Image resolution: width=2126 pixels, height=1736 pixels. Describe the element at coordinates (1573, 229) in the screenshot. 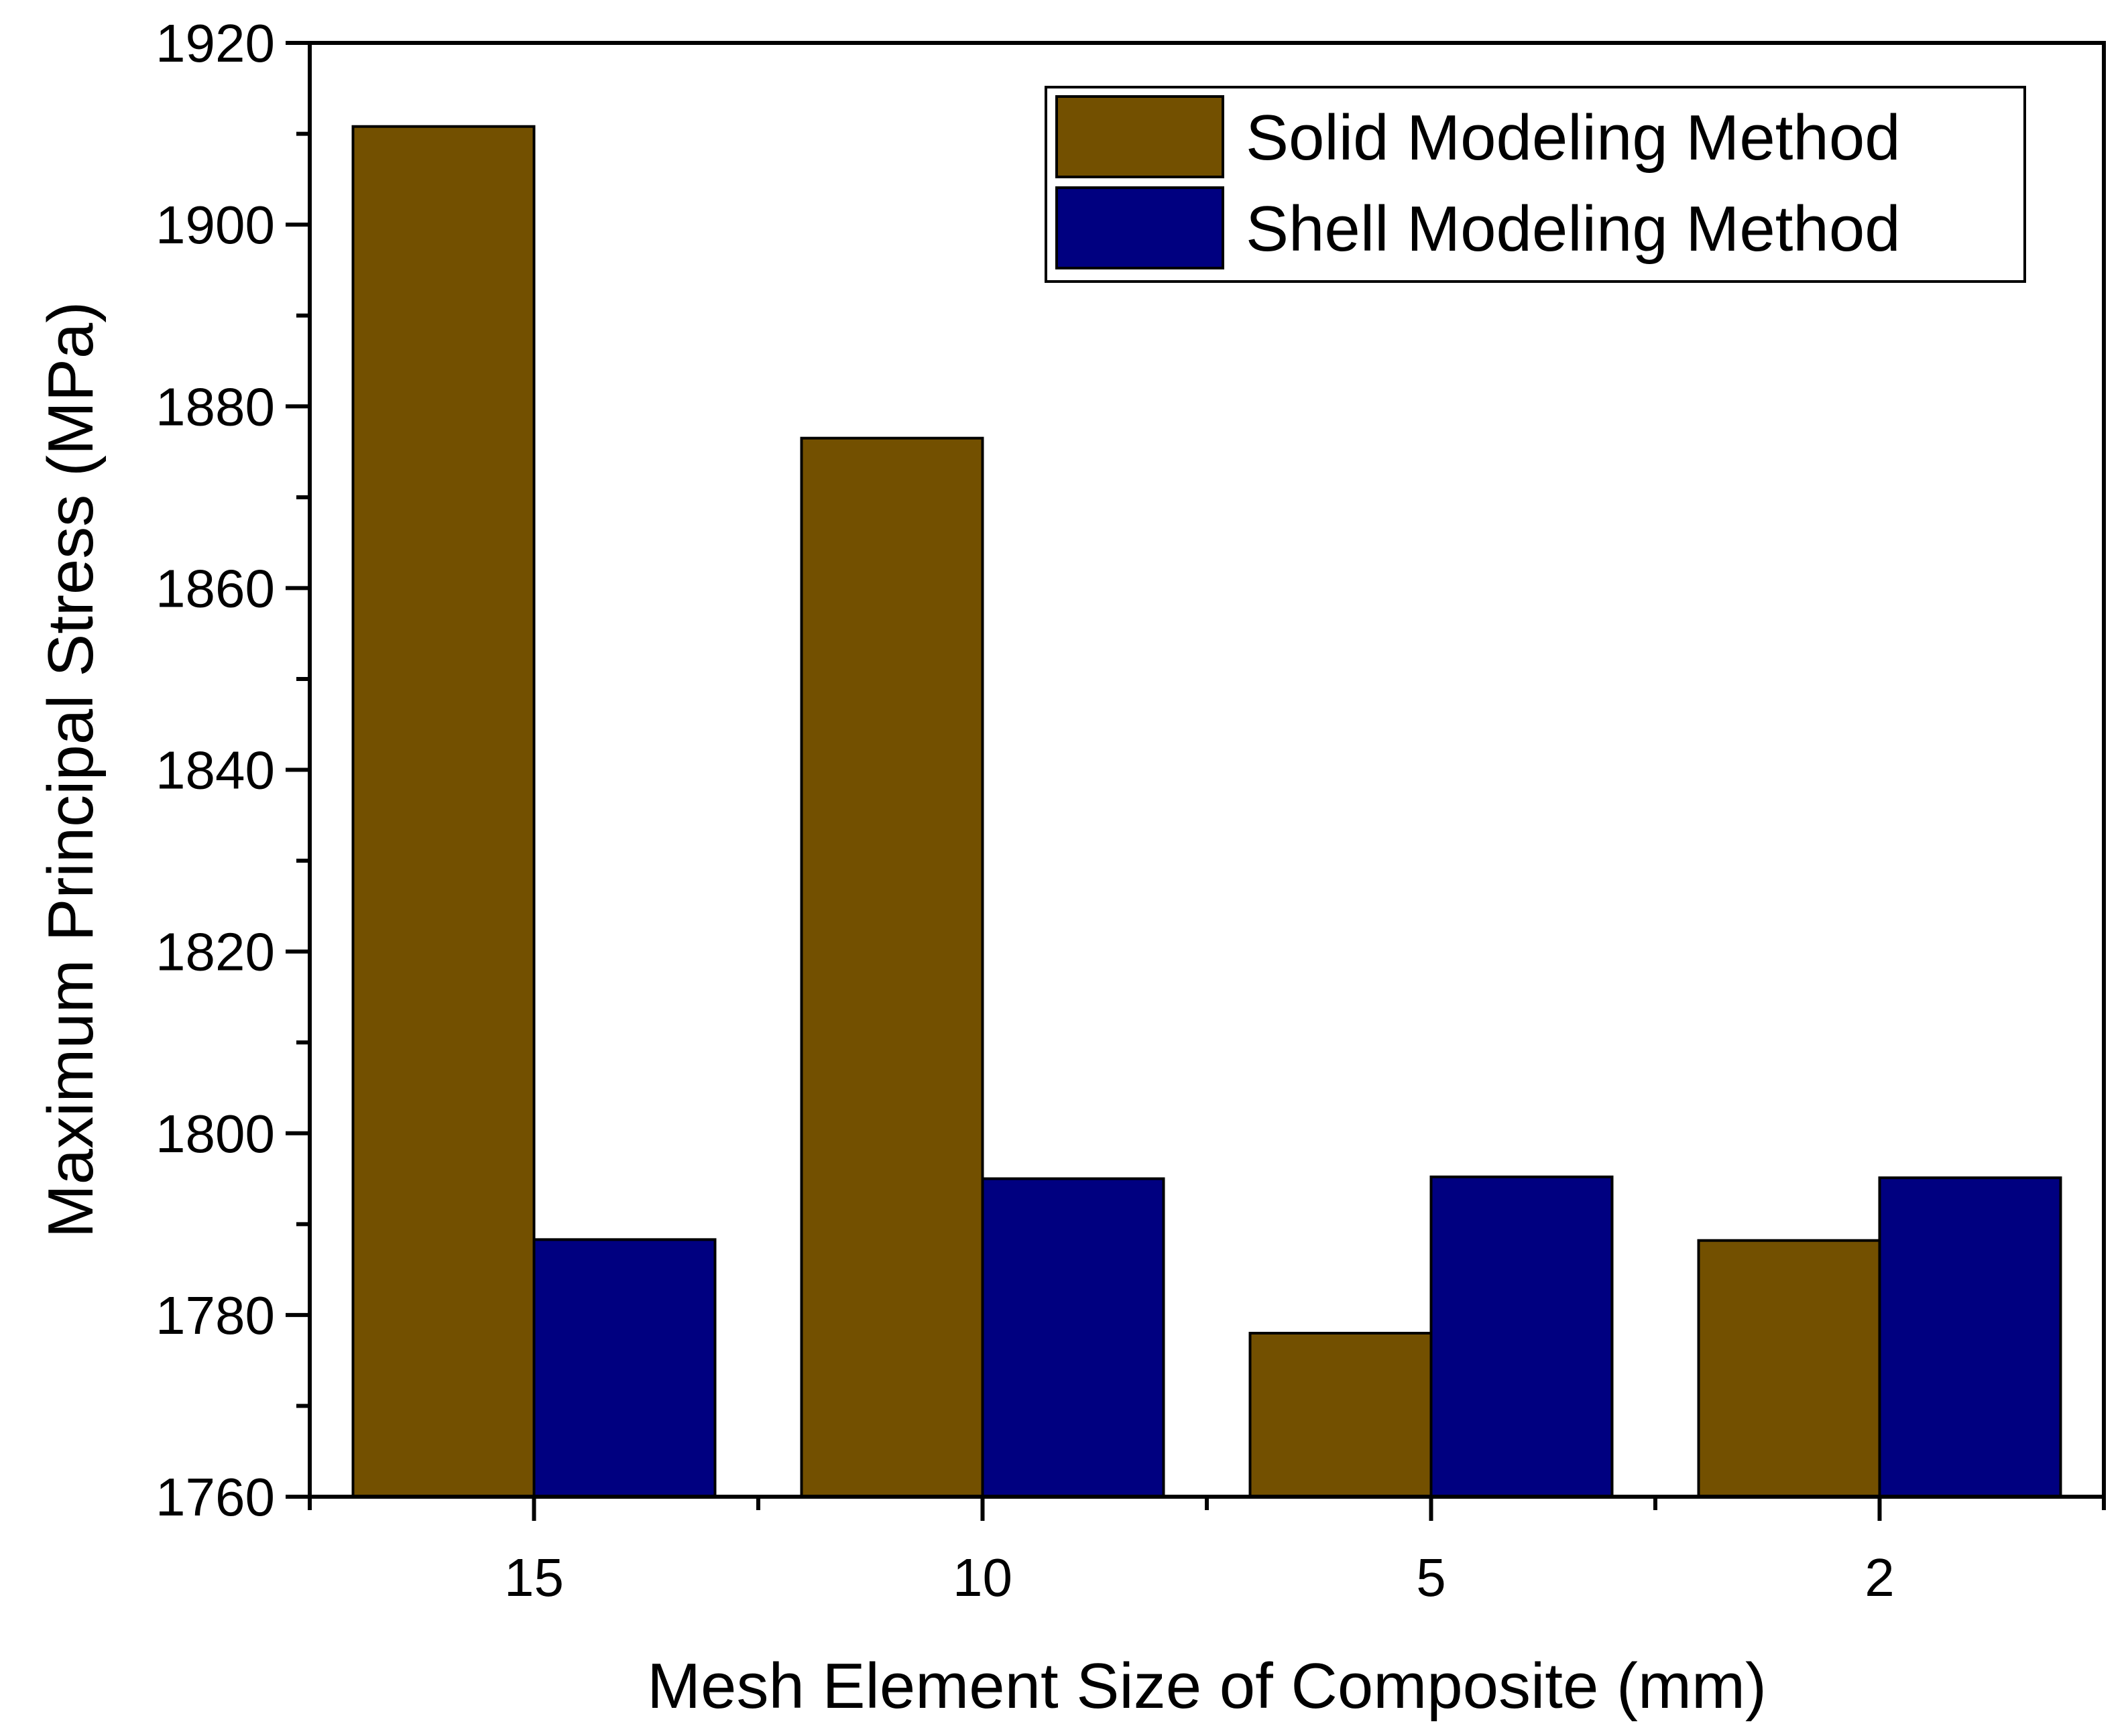

I see `legend-label-shell: Shell Modeling Method` at that location.